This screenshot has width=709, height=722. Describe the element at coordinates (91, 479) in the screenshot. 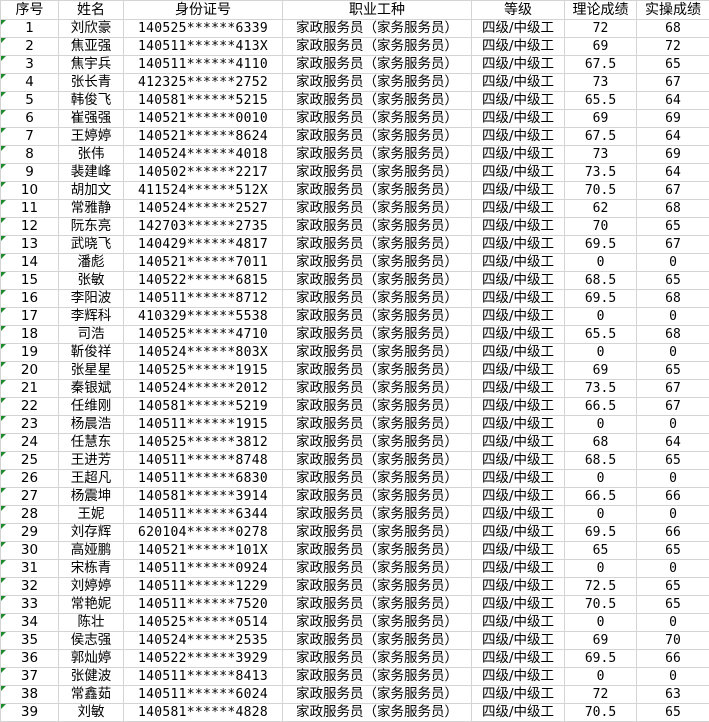

I see `name-cell: 王超凡` at that location.